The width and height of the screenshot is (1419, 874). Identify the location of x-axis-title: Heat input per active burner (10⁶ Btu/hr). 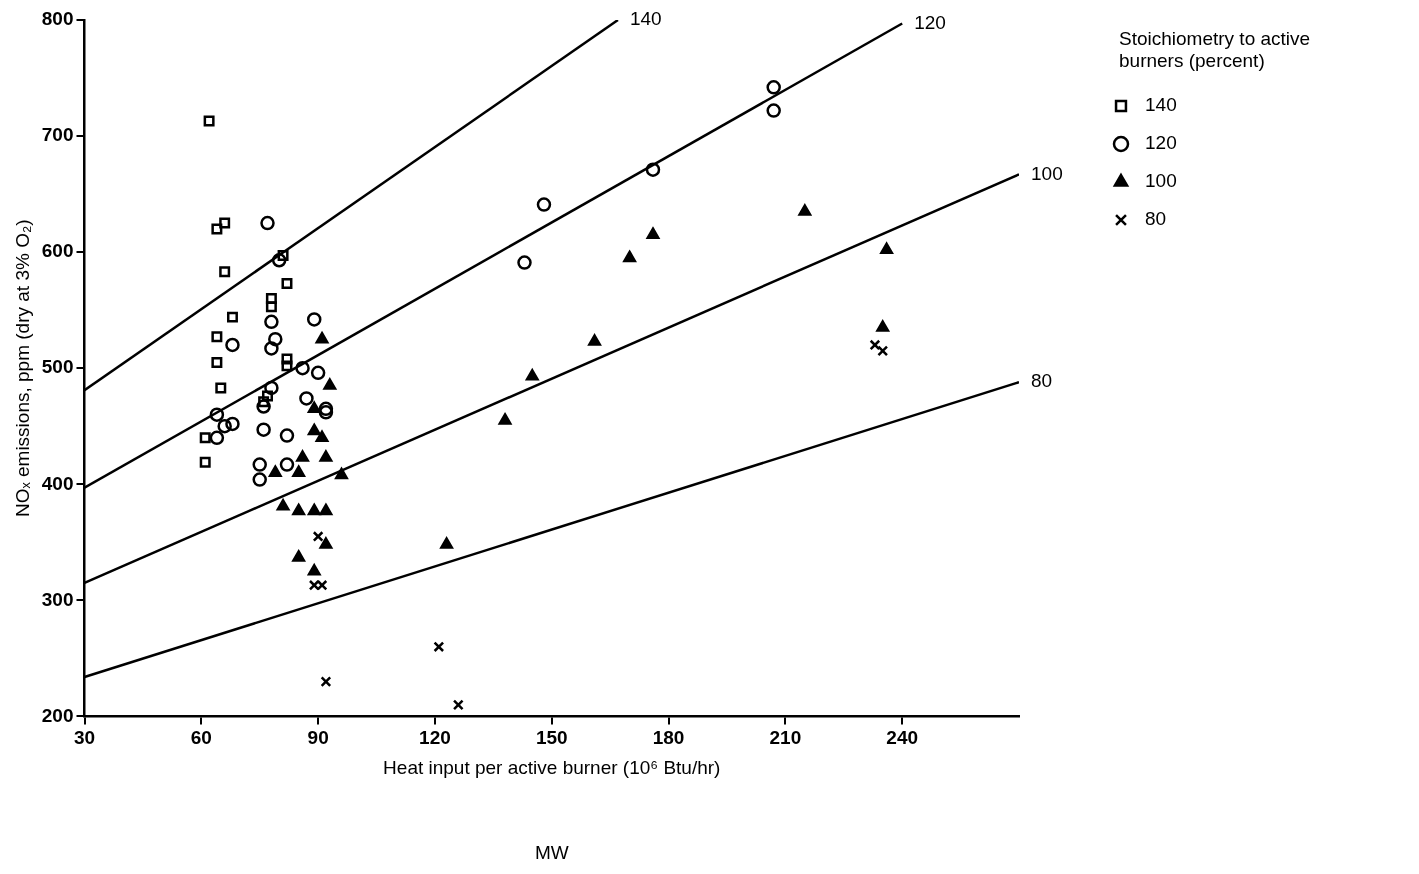
(552, 767).